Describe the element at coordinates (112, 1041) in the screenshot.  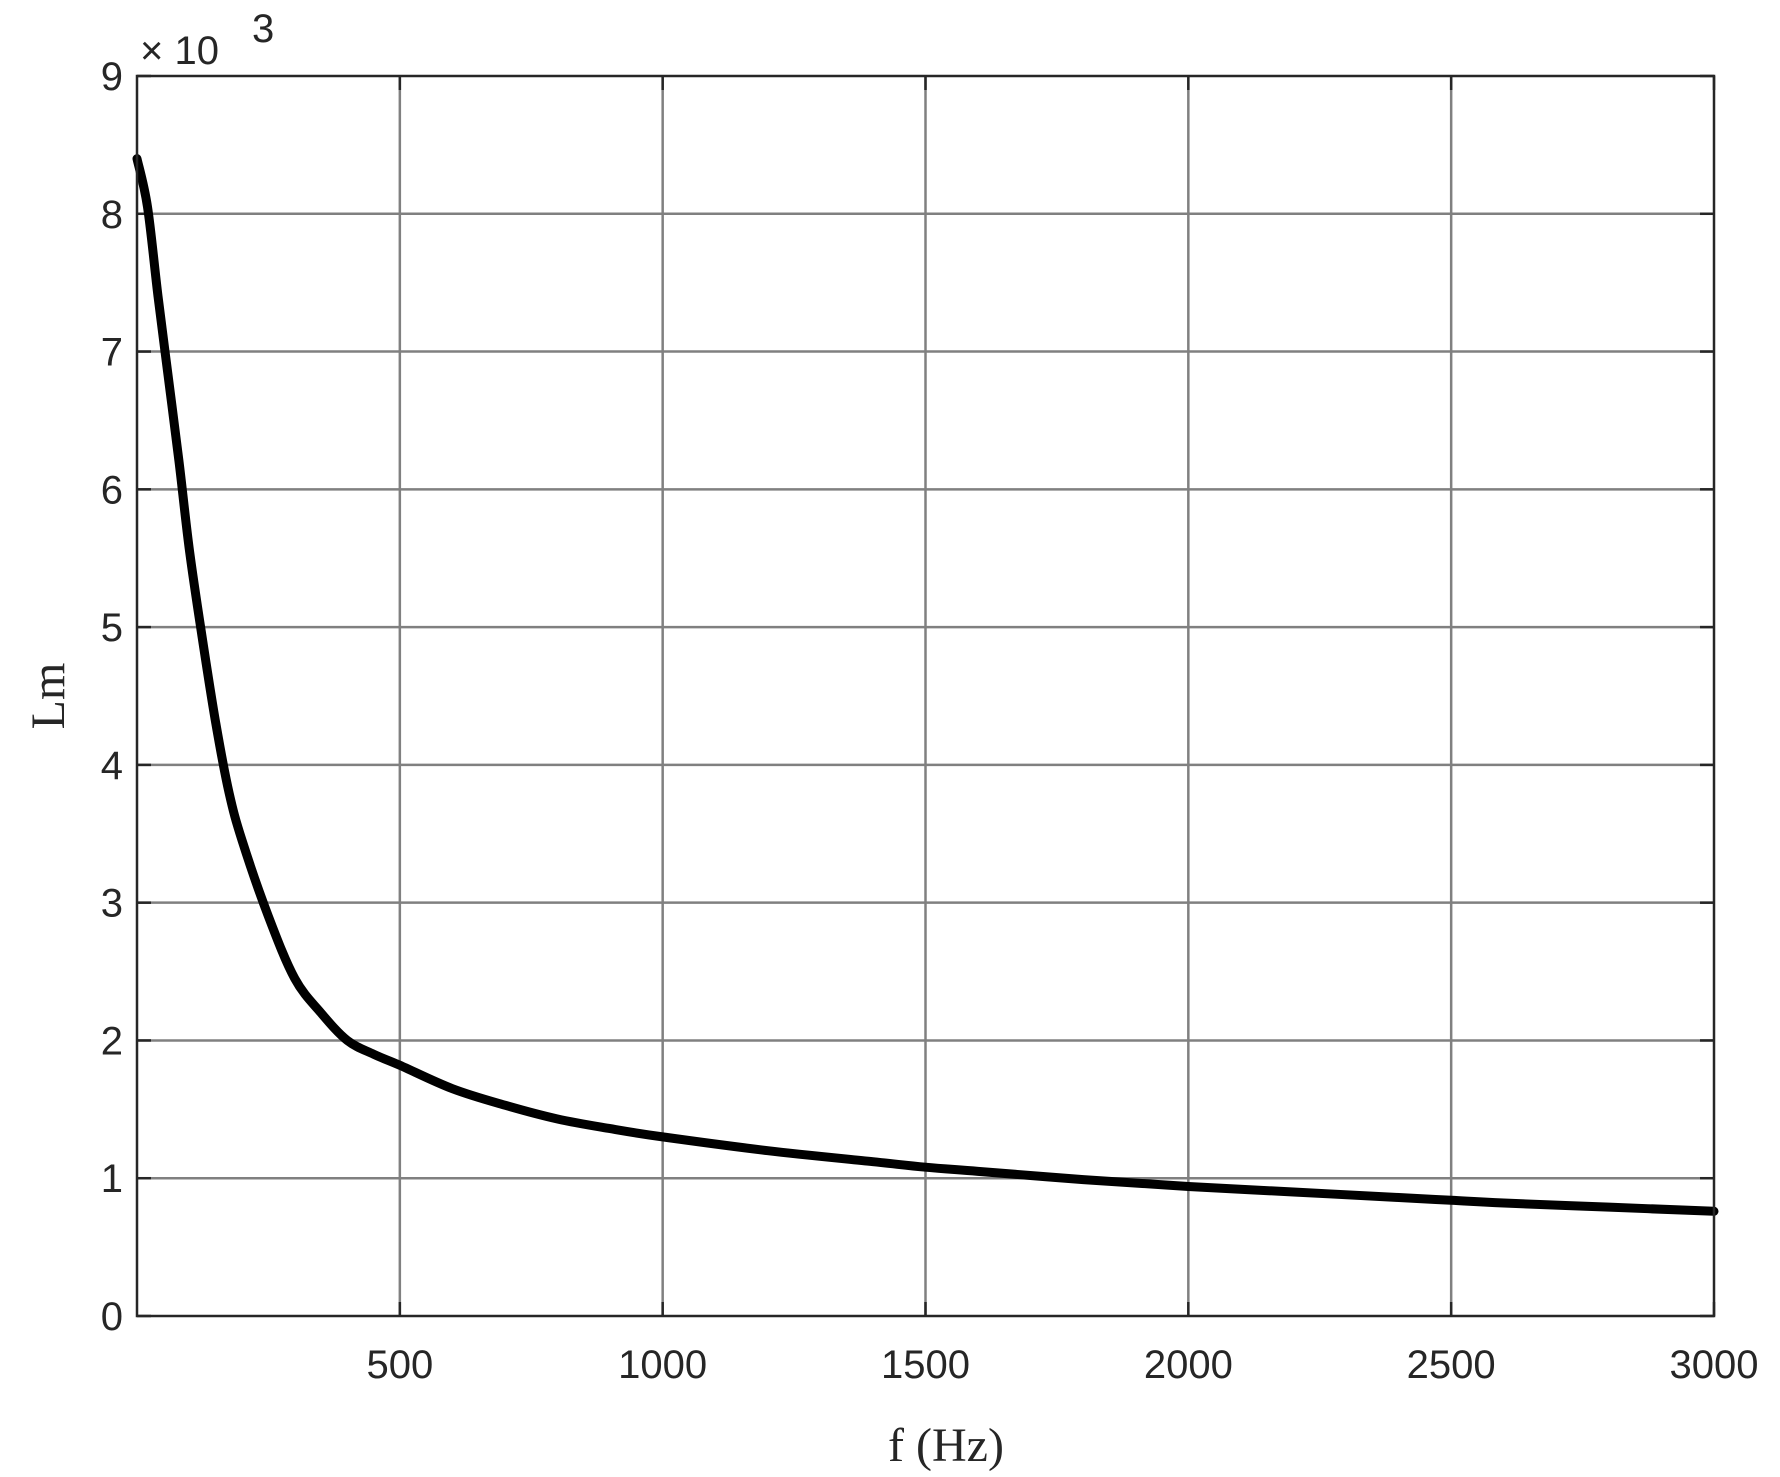
I see `y-tick-label: 2` at that location.